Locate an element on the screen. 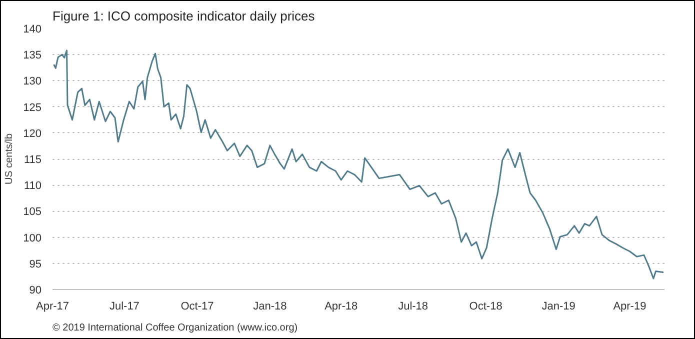 The image size is (695, 339). y-tick-label: 130 is located at coordinates (32, 82).